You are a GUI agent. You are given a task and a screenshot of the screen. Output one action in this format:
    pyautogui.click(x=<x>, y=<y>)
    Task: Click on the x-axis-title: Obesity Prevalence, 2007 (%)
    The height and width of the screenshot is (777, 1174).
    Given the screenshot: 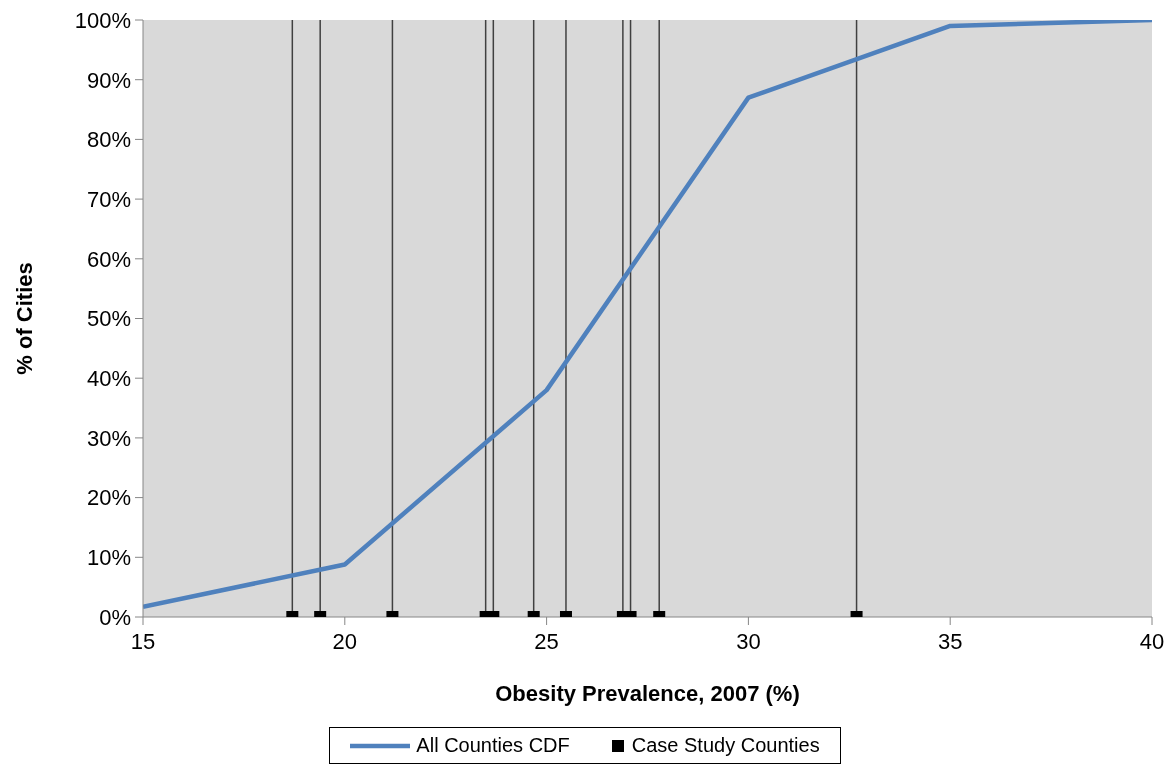 What is the action you would take?
    pyautogui.click(x=647, y=693)
    